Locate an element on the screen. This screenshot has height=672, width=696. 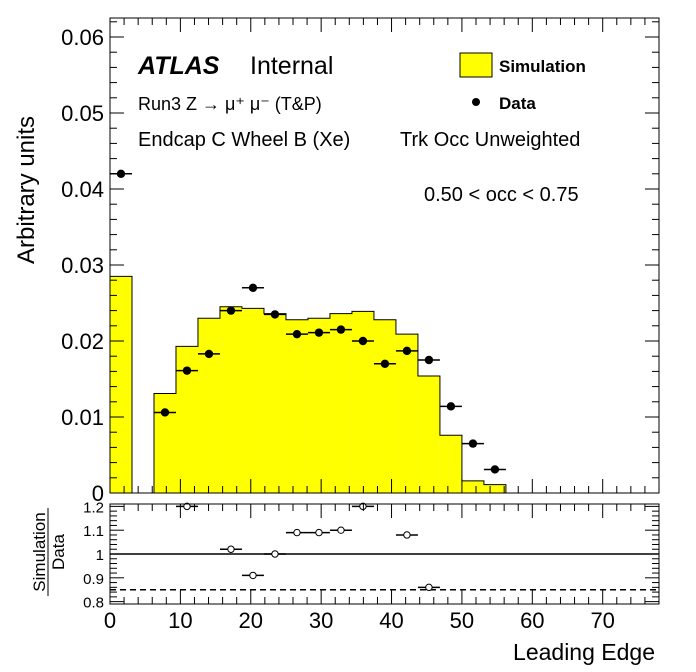
x-tick-label-7: 70 is located at coordinates (602, 620).